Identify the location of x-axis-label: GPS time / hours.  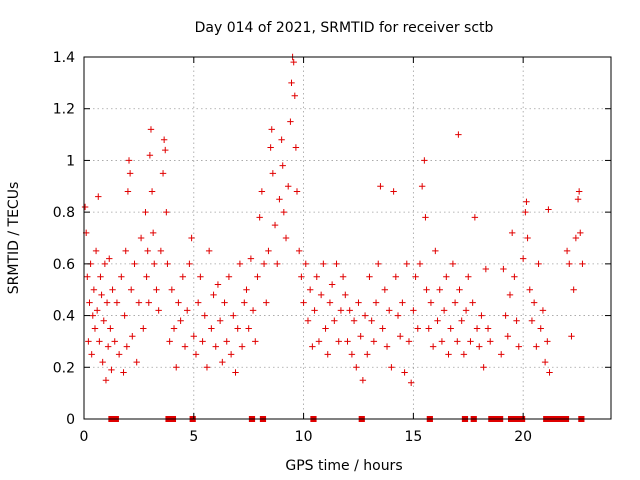
(343, 466).